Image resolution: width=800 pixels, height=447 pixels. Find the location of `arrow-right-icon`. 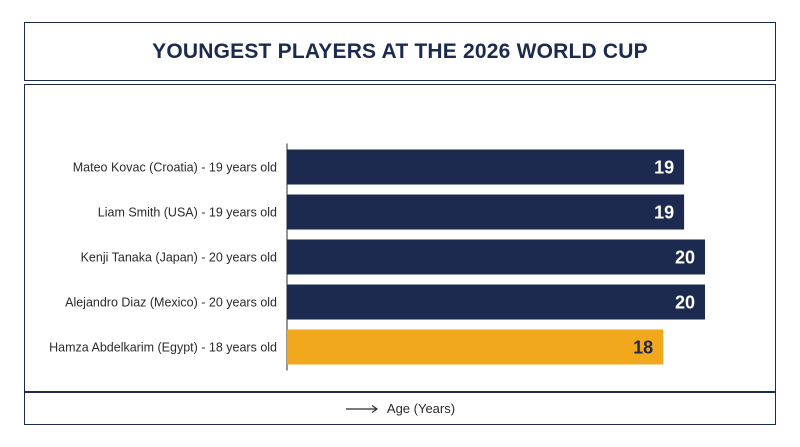

arrow-right-icon is located at coordinates (361, 408).